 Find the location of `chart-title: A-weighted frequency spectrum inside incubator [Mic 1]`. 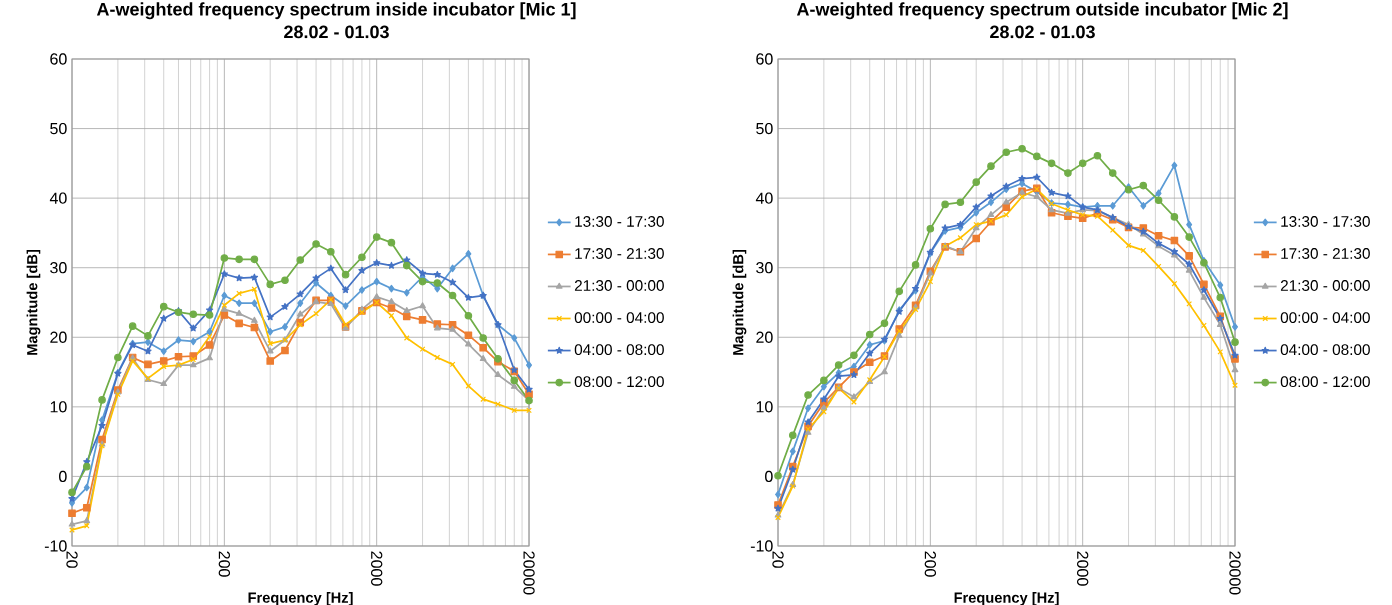

chart-title: A-weighted frequency spectrum inside incubator [Mic 1] is located at coordinates (336, 11).